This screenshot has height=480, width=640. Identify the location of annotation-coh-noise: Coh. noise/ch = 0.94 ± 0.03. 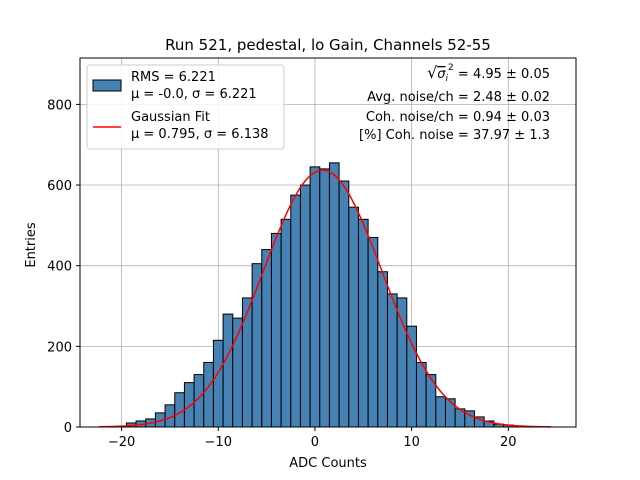
(458, 117).